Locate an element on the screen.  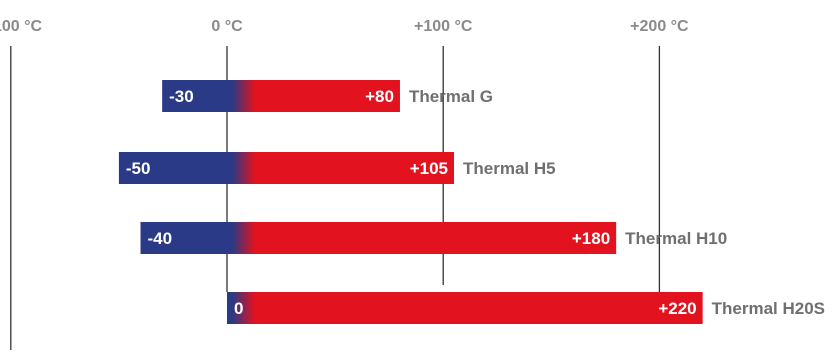
series-name-label: Thermal H5 is located at coordinates (509, 168).